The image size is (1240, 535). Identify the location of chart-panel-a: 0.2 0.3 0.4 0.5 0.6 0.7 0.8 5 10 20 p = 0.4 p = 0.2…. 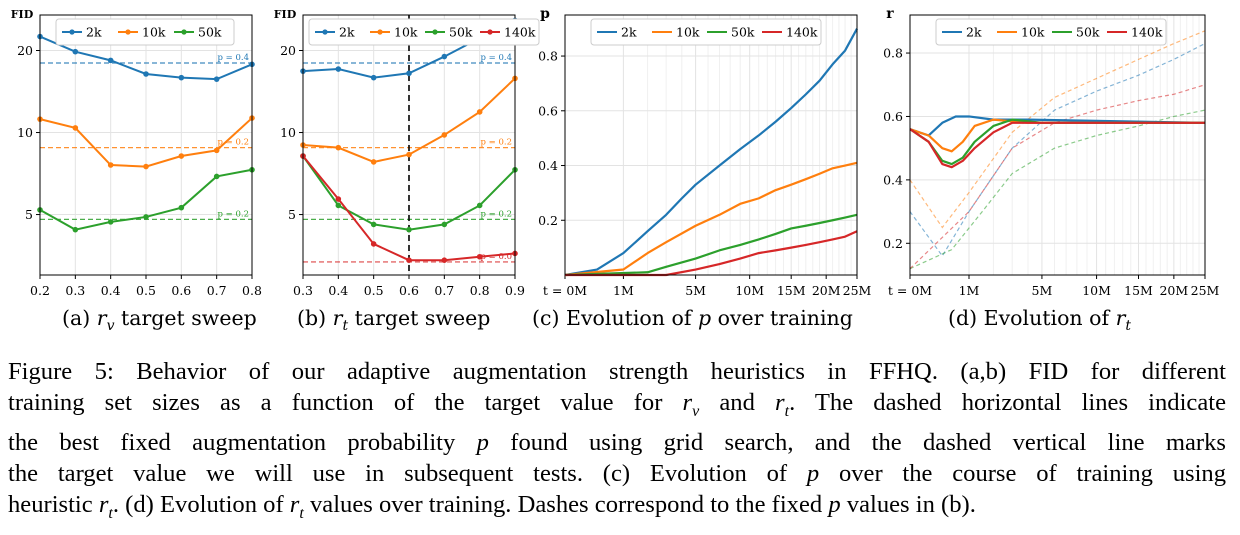
(136, 153).